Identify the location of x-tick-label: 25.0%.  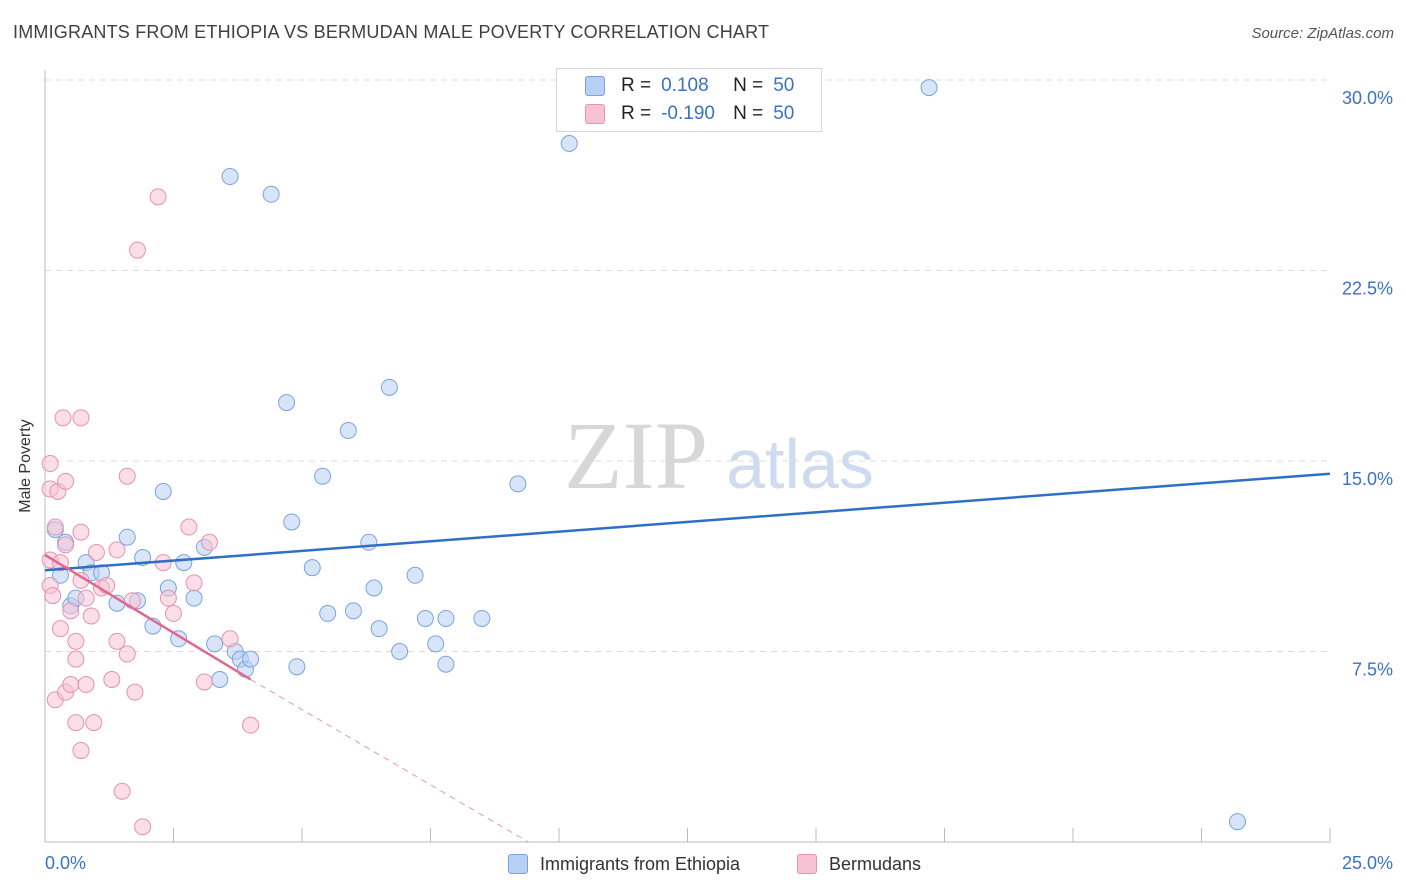
(1367, 863).